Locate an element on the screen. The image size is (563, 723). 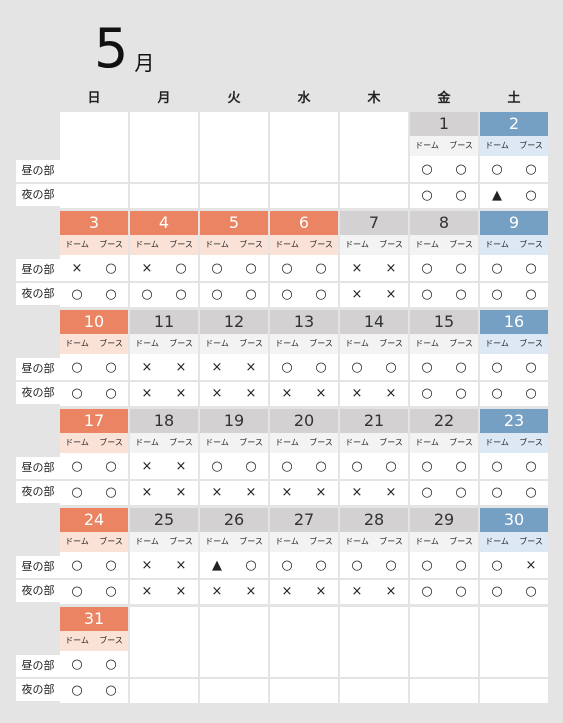
calendar-day: 19 ドーム ブース ○ ○ × × is located at coordinates (234, 457).